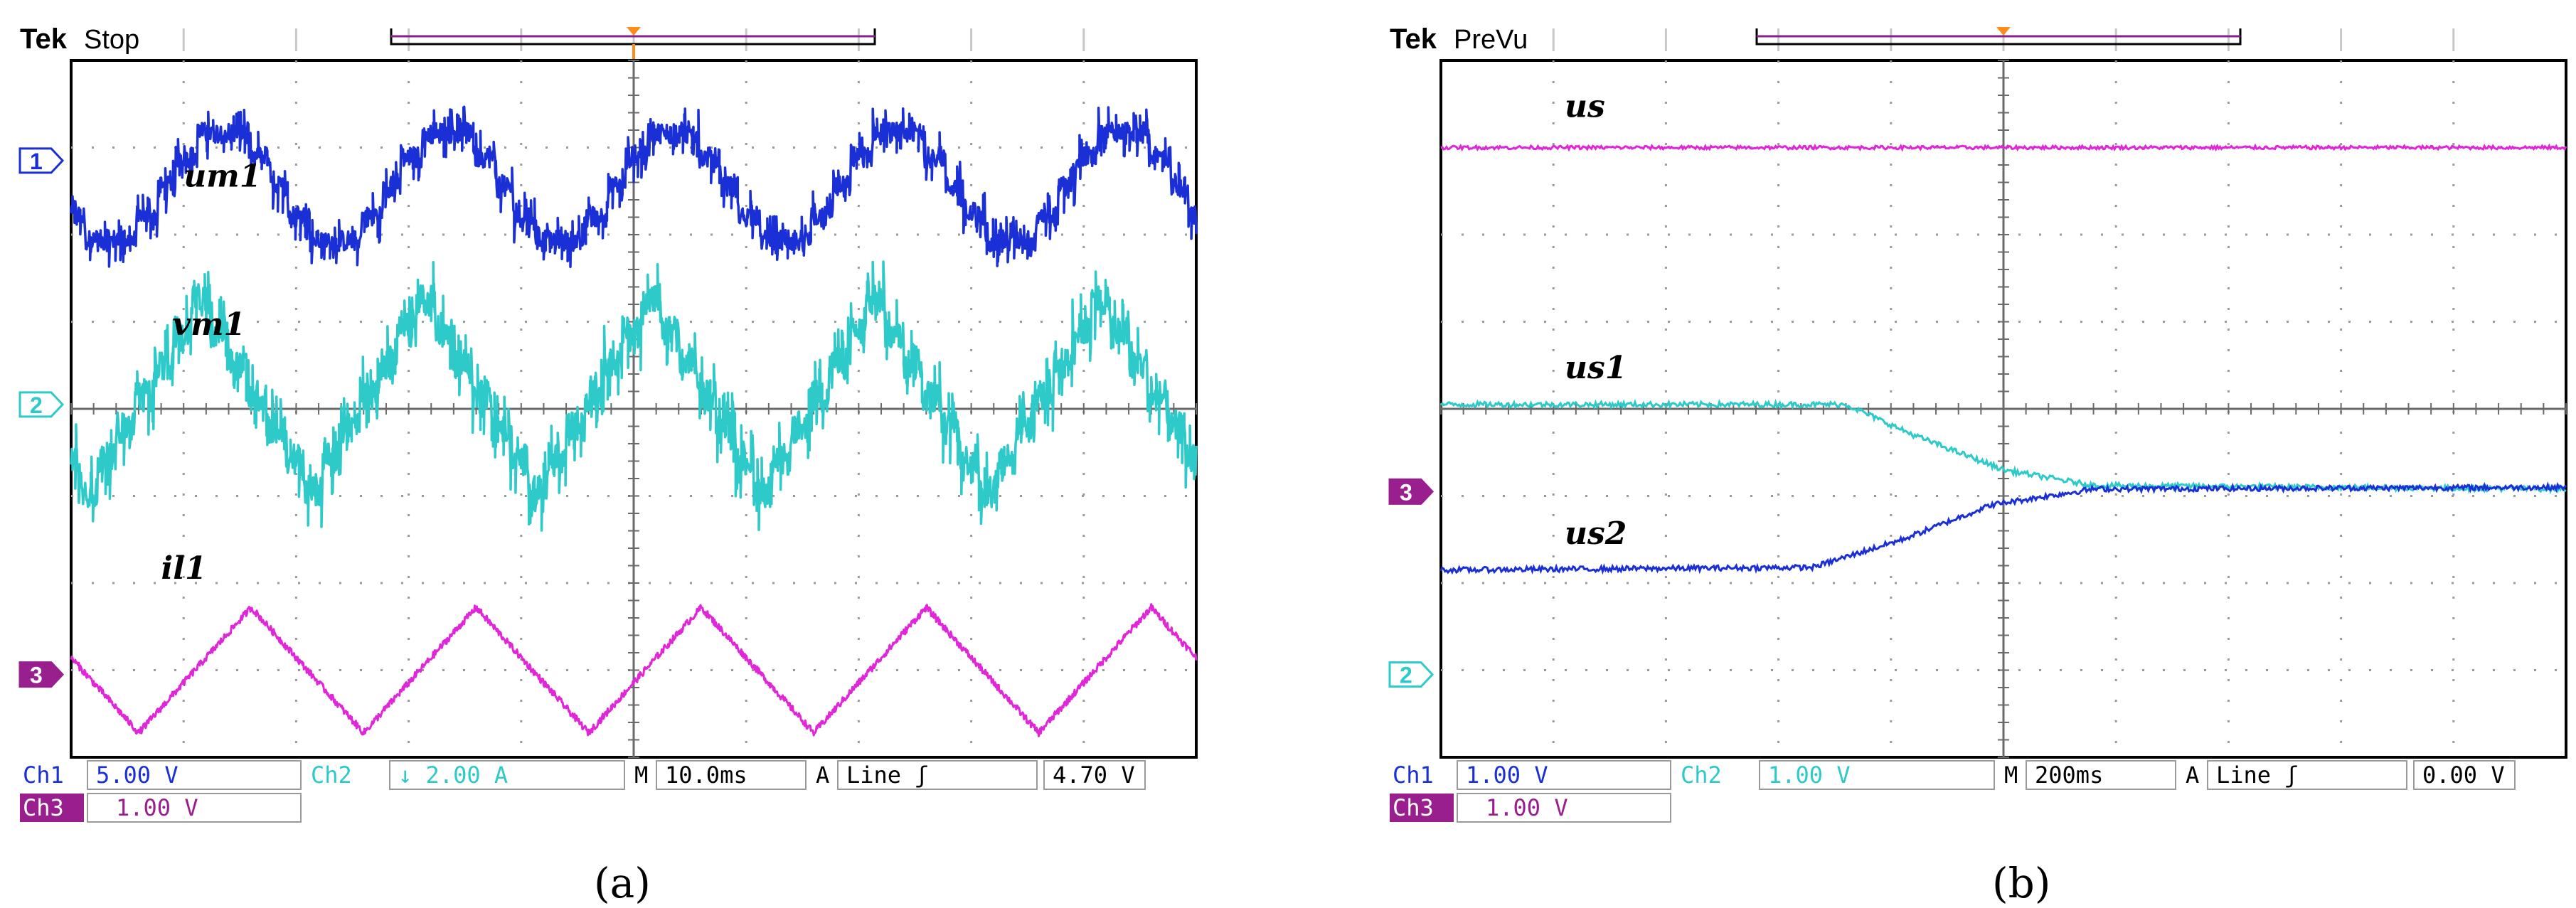 Image resolution: width=2576 pixels, height=908 pixels. I want to click on readout-ch2_scale: 1.00 V, so click(1809, 775).